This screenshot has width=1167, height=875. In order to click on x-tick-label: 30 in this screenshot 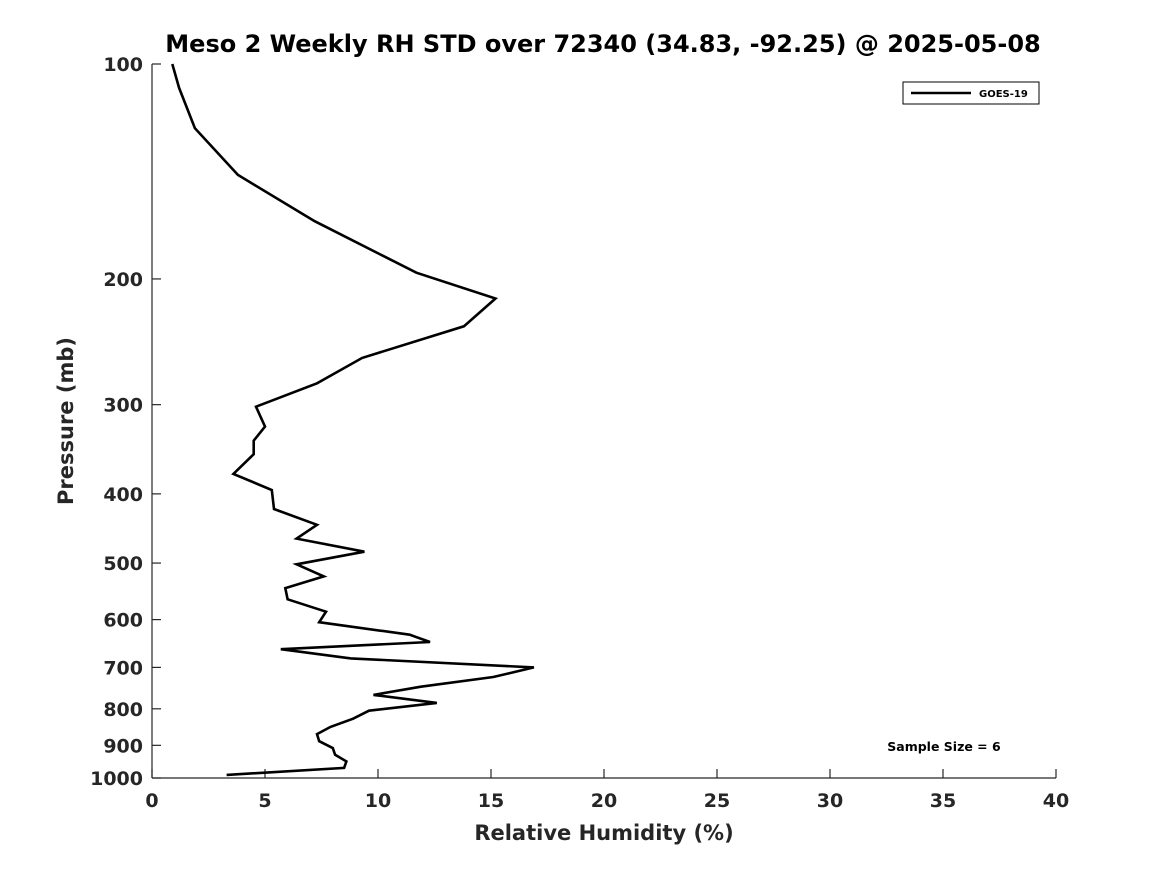, I will do `click(830, 801)`.